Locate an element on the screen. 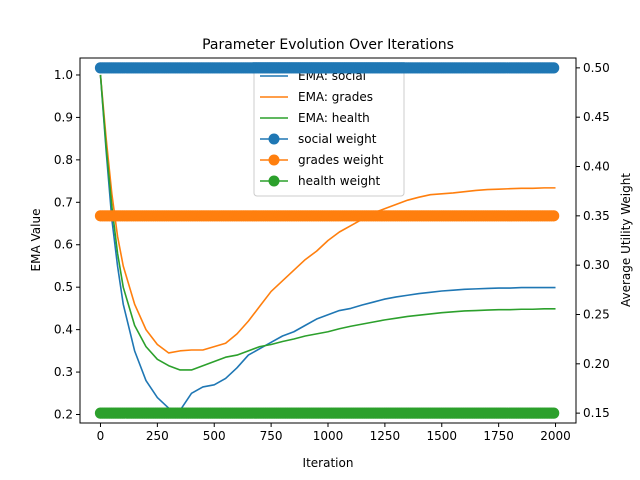 Image resolution: width=640 pixels, height=480 pixels. x-axis-ticks: 0 250 500 750 1000 1250 1500 1750 2000 is located at coordinates (334, 433).